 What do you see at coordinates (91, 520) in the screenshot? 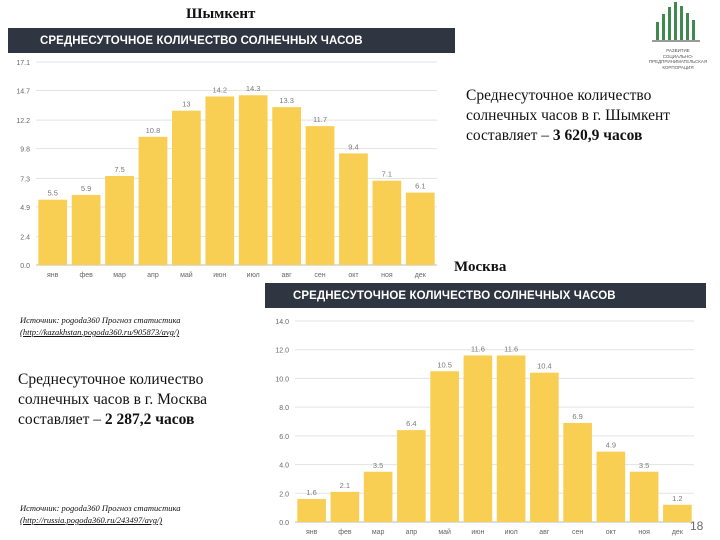
I see `moscow-source-link: (http://russia.pogoda360.ru/243497/avg/)` at bounding box center [91, 520].